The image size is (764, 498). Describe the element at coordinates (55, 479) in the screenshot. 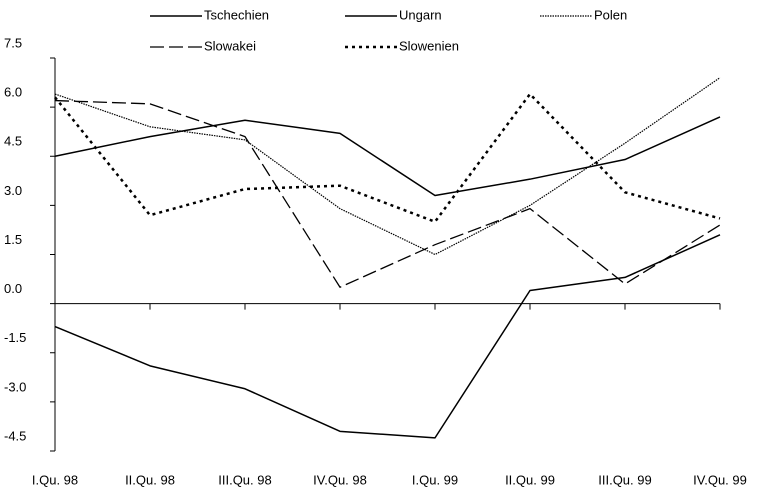

I see `x-tick-label: I.Qu. 98` at that location.